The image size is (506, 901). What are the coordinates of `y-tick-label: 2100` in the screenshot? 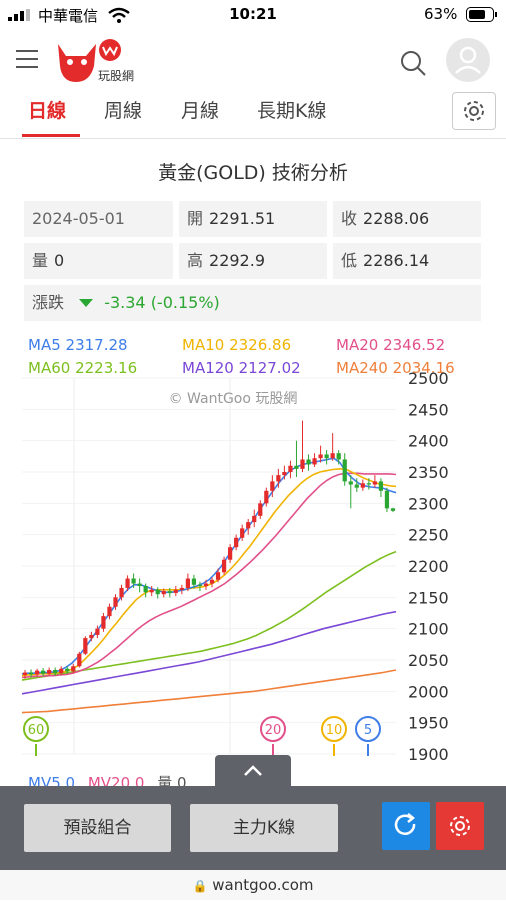 It's located at (428, 629).